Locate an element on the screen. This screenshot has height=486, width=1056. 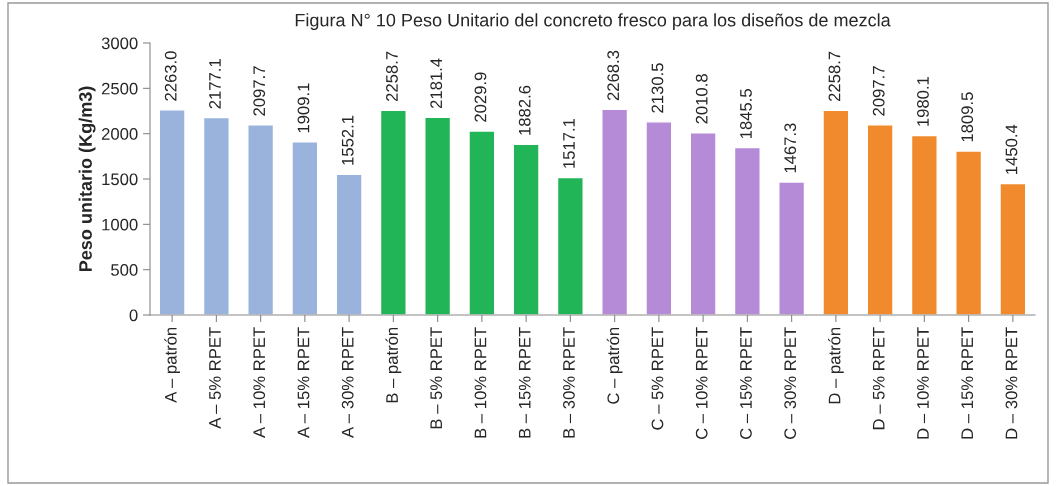
x-tick-label: D – 10% RPET is located at coordinates (923, 383).